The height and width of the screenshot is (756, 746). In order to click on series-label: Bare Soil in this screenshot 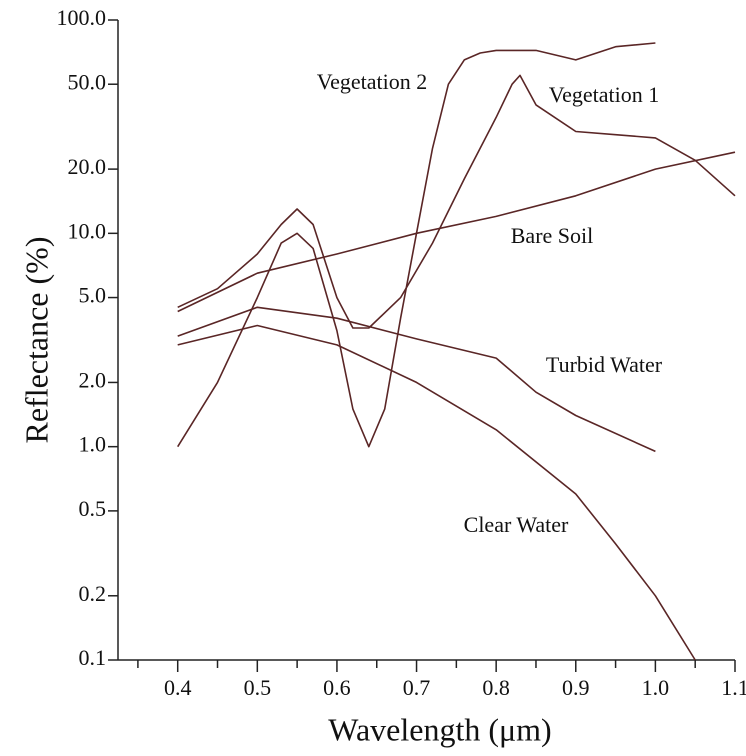, I will do `click(552, 235)`.